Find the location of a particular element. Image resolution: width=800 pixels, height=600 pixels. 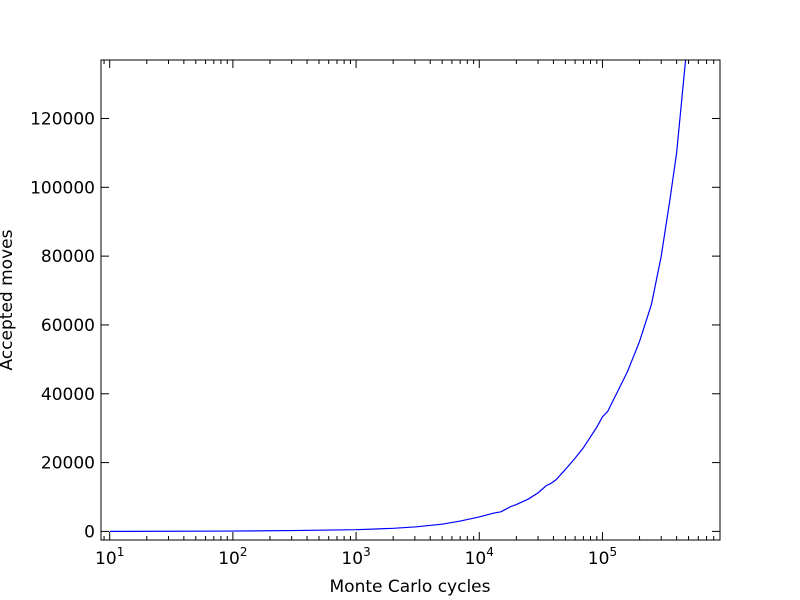

y-tick-label: 80000 is located at coordinates (68, 257).